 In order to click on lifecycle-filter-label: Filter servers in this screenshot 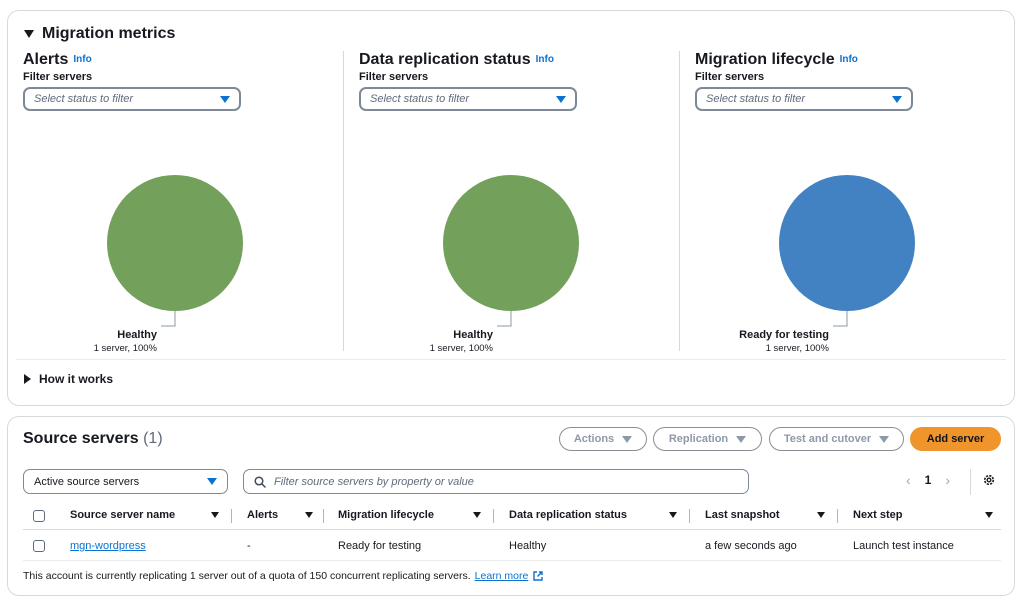, I will do `click(730, 77)`.